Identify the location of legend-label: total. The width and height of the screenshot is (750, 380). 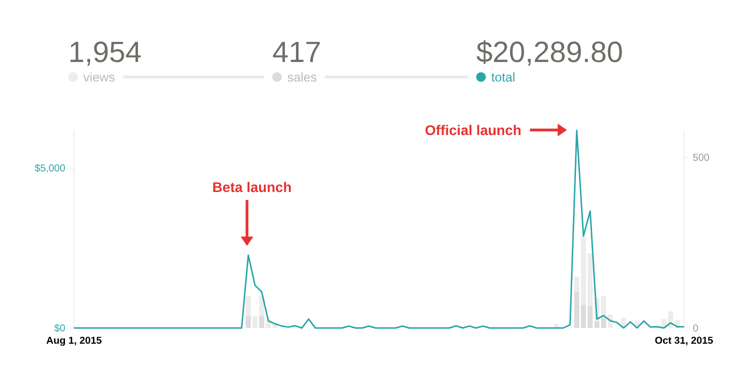
(502, 77).